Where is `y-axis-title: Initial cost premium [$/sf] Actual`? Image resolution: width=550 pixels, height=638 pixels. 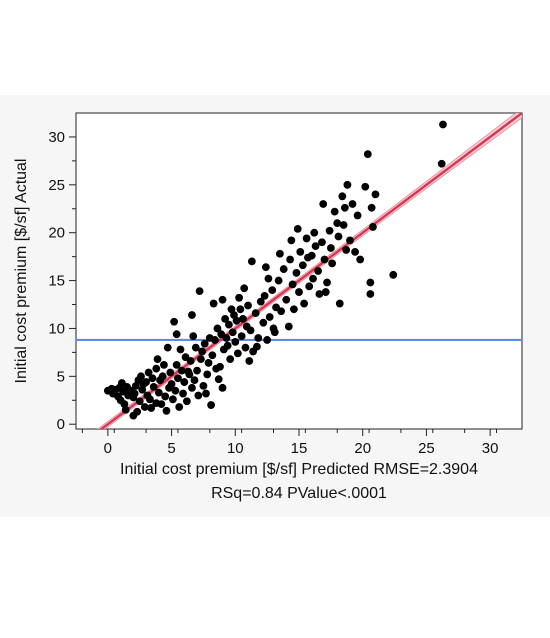
y-axis-title: Initial cost premium [$/sf] Actual is located at coordinates (21, 271).